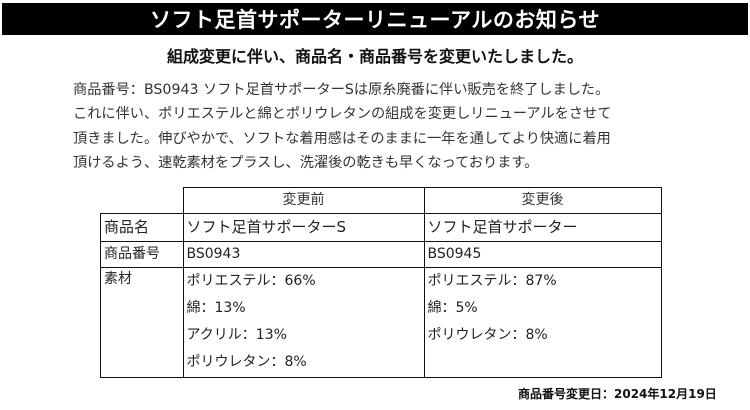 The width and height of the screenshot is (750, 410). I want to click on row-label-product-name: 商品名, so click(142, 227).